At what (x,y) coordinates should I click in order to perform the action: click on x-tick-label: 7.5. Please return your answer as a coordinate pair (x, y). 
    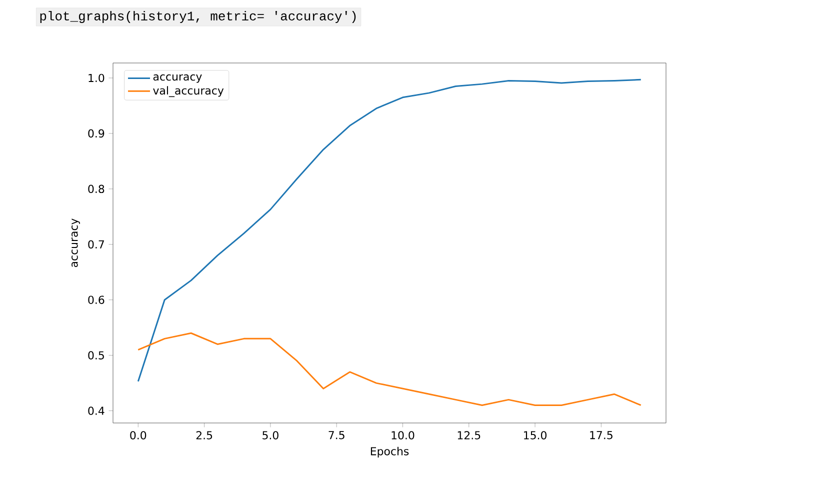
    Looking at the image, I should click on (336, 435).